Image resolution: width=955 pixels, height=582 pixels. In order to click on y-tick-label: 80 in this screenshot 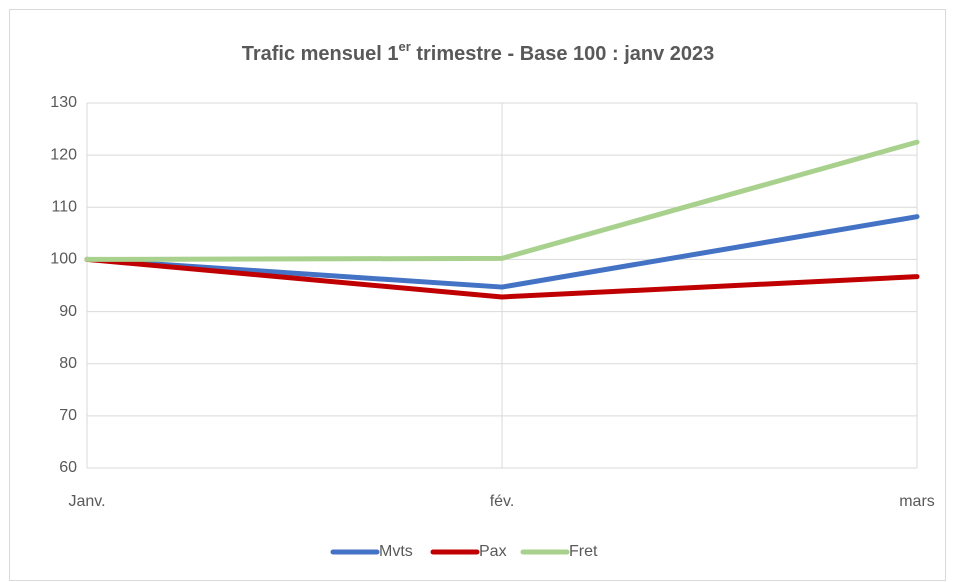, I will do `click(68, 363)`.